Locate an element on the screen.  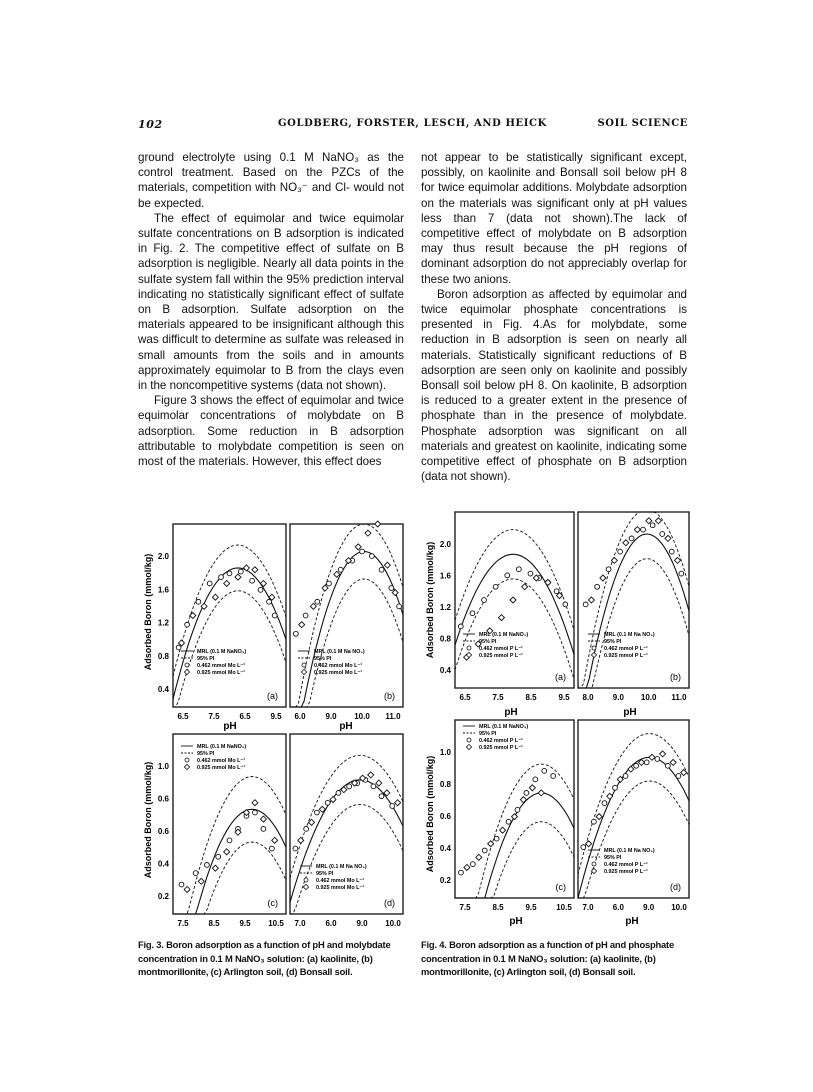
legend-entry: MRL (0.1 M Na NO₃) is located at coordinates (629, 635).